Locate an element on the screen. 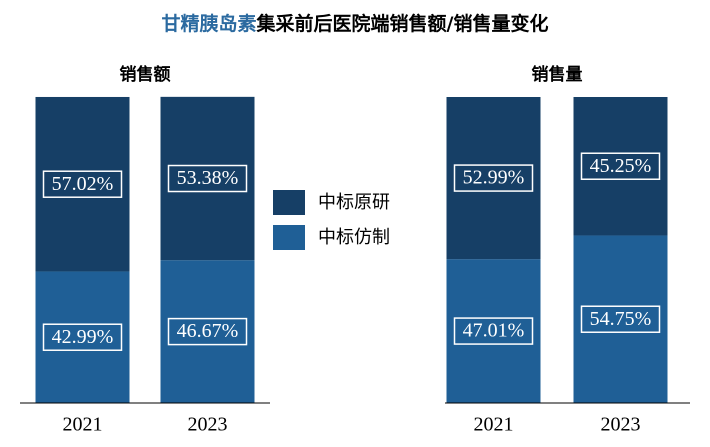 This screenshot has height=447, width=710. value-label: 53.38% is located at coordinates (208, 178).